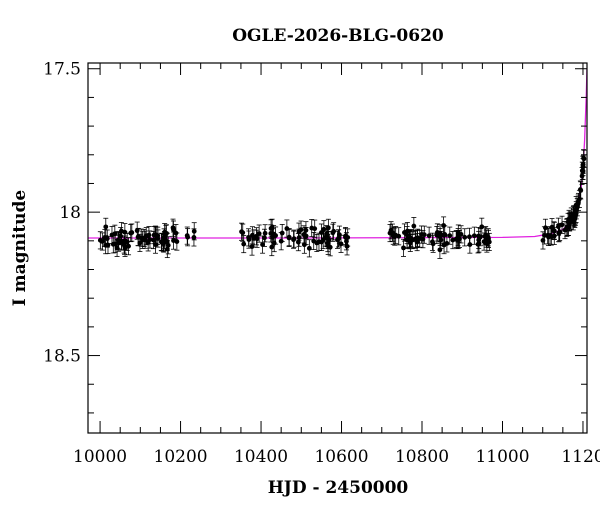  Describe the element at coordinates (100, 457) in the screenshot. I see `x-tick-label: 10000` at that location.